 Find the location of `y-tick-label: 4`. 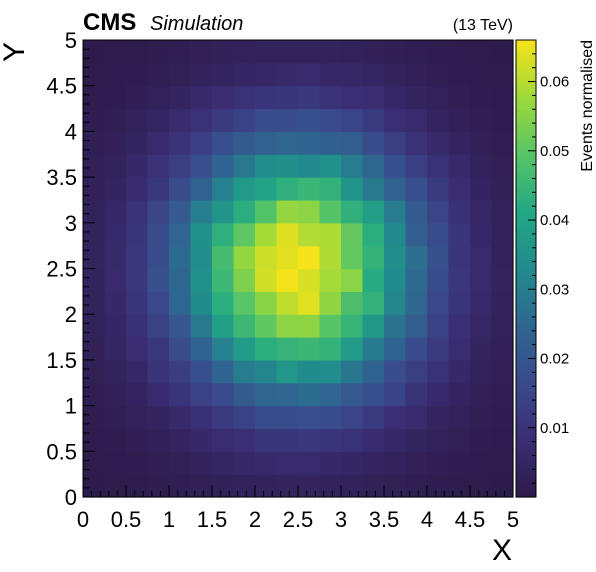

y-tick-label: 4 is located at coordinates (71, 131).